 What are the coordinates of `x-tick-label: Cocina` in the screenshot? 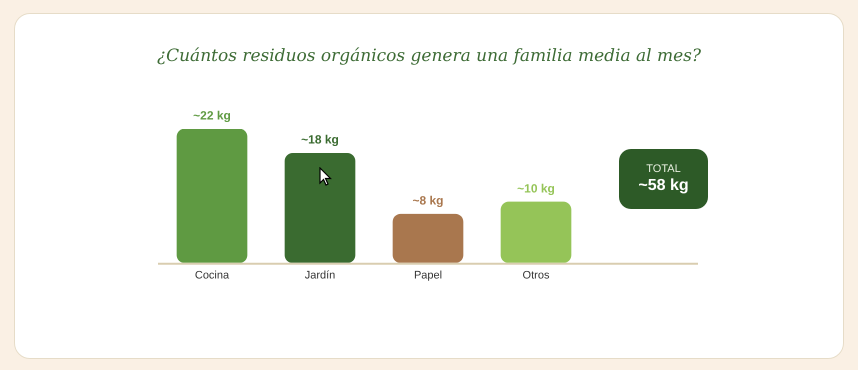 It's located at (212, 275).